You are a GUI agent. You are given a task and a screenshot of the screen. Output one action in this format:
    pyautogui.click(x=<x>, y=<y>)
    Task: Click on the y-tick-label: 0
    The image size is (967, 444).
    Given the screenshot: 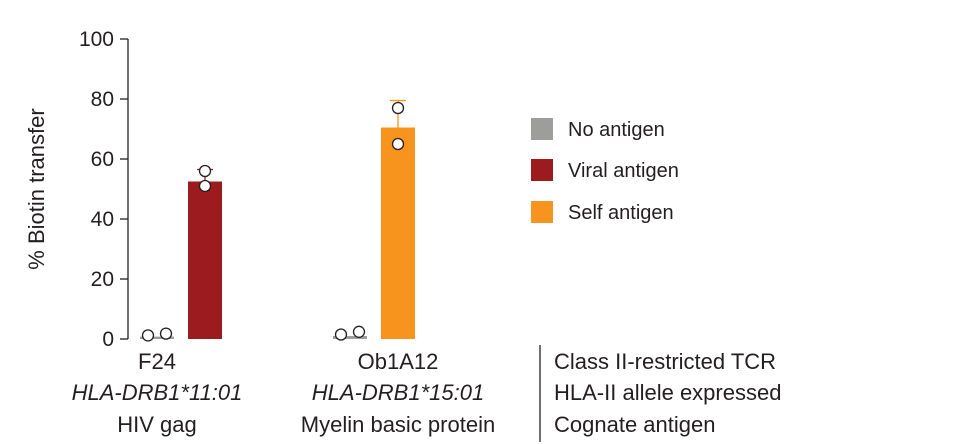 What is the action you would take?
    pyautogui.click(x=108, y=339)
    